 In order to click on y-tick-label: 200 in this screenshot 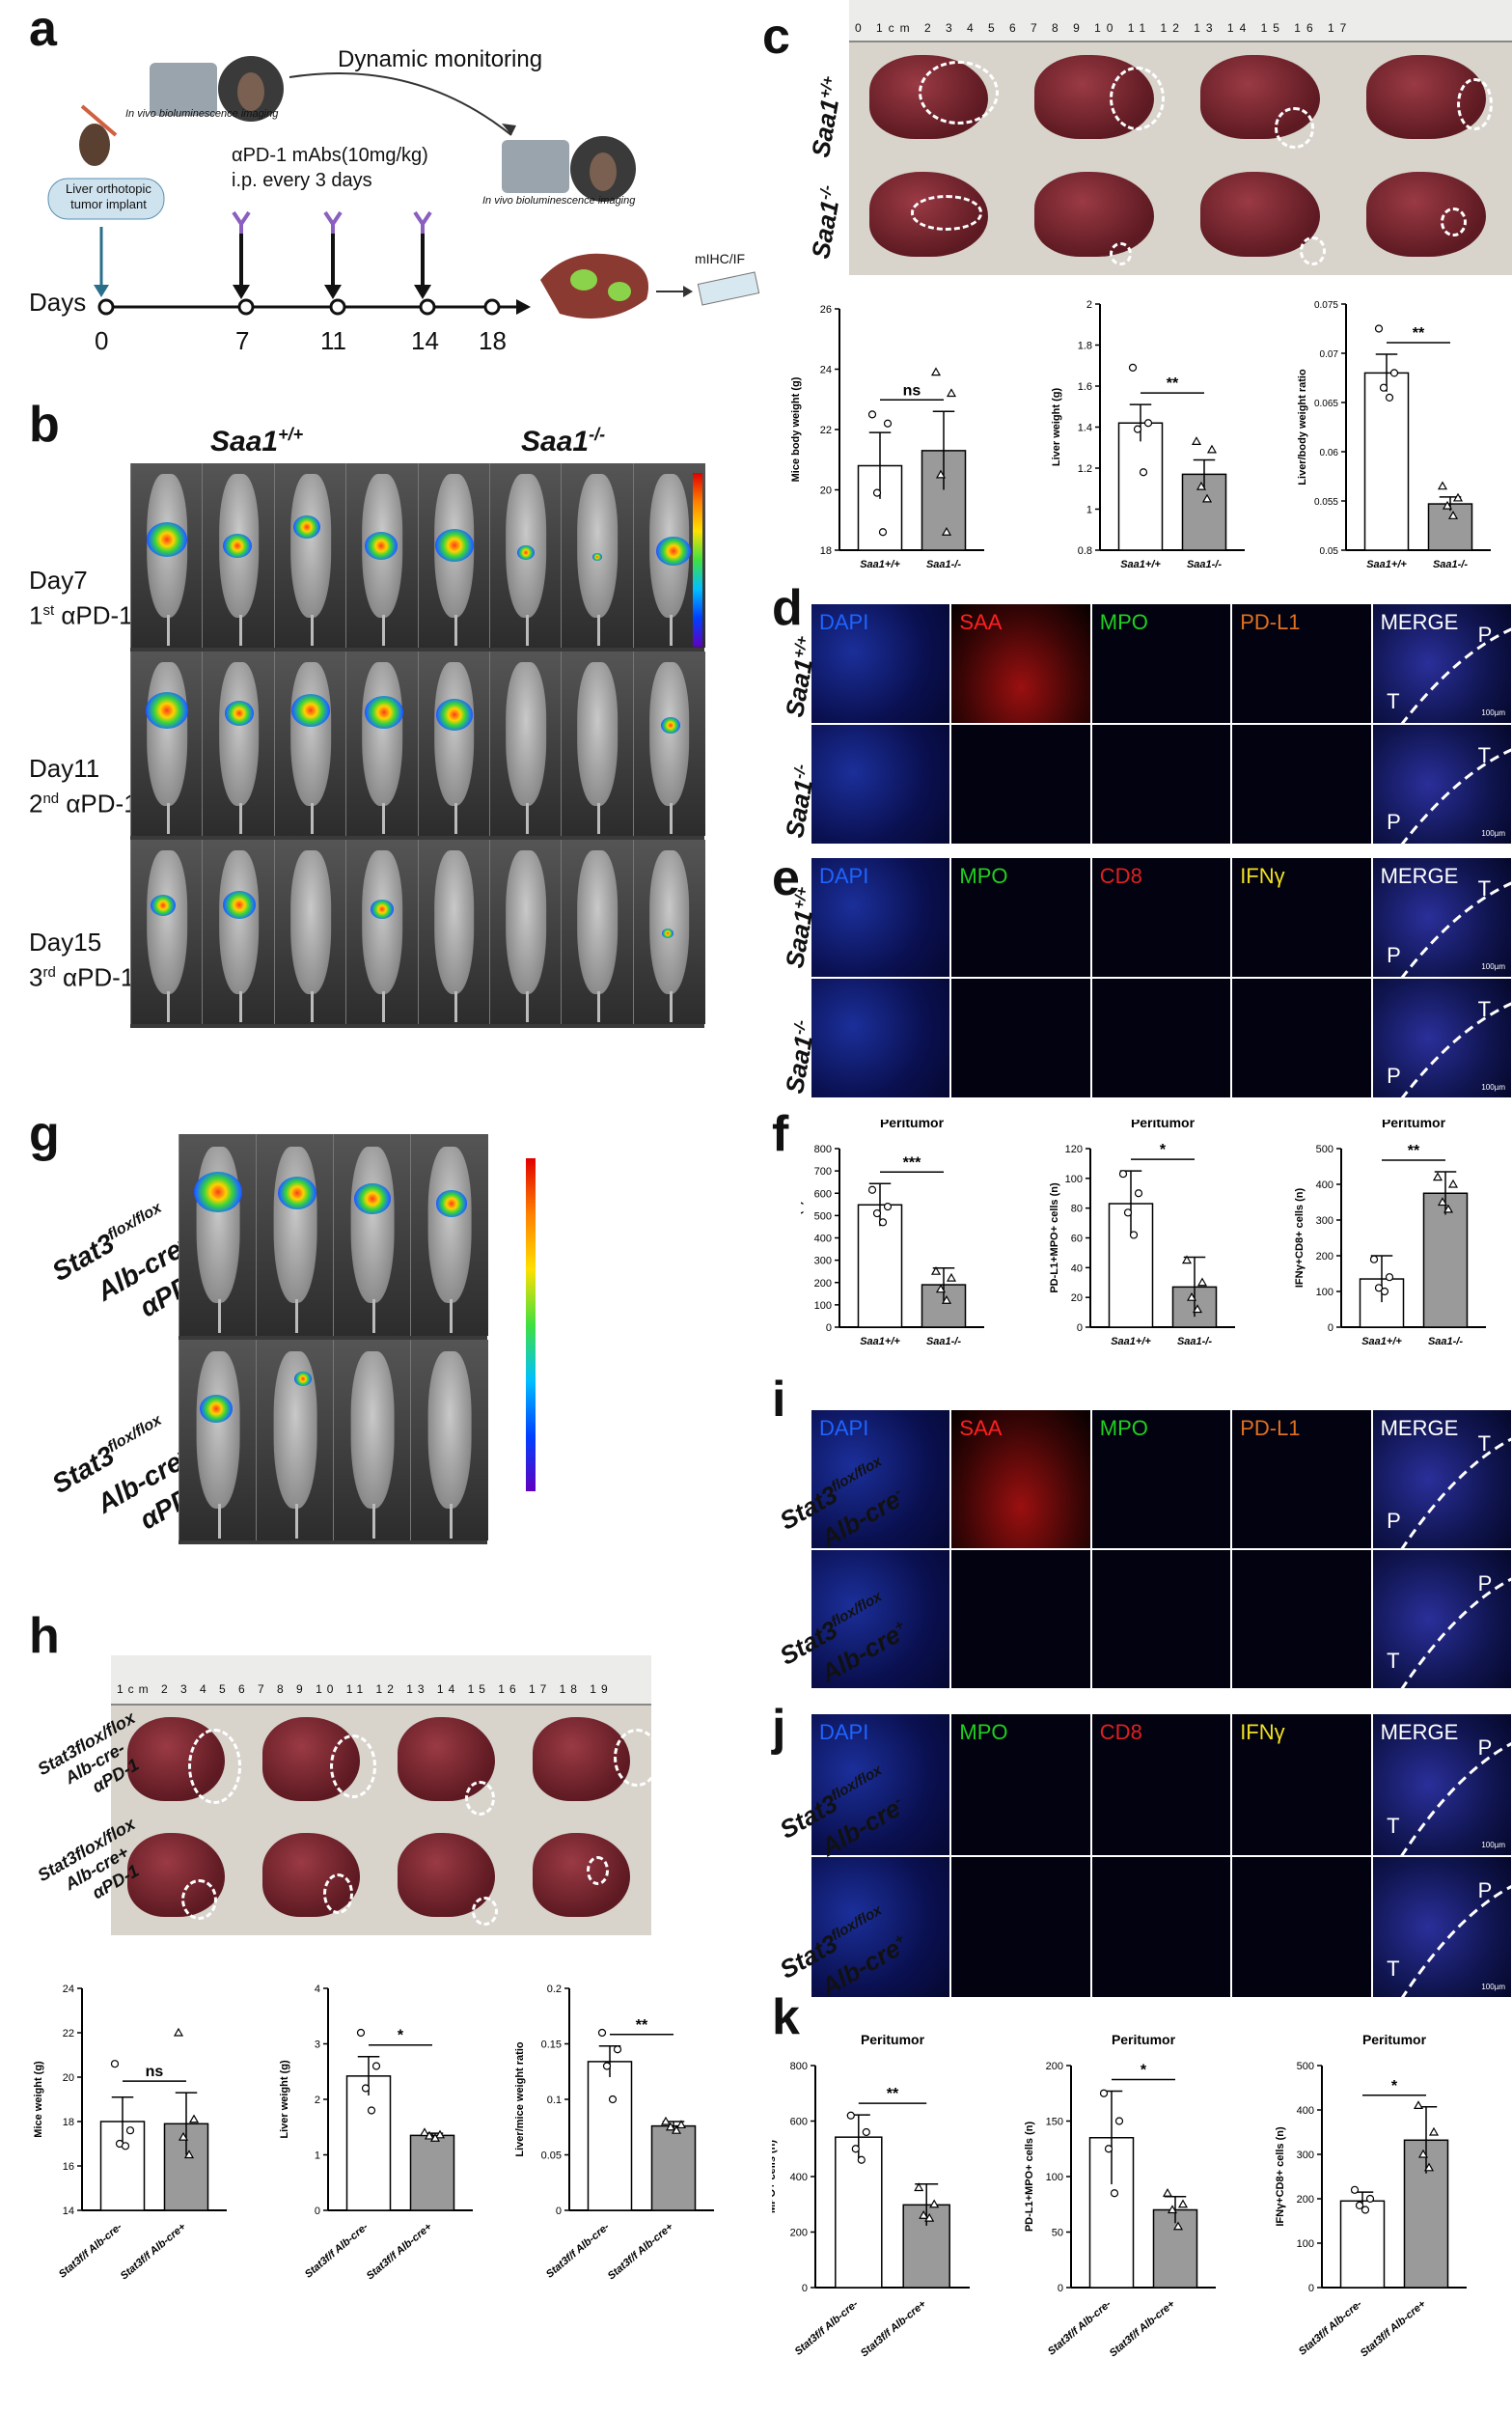, I will do `click(1324, 1256)`.